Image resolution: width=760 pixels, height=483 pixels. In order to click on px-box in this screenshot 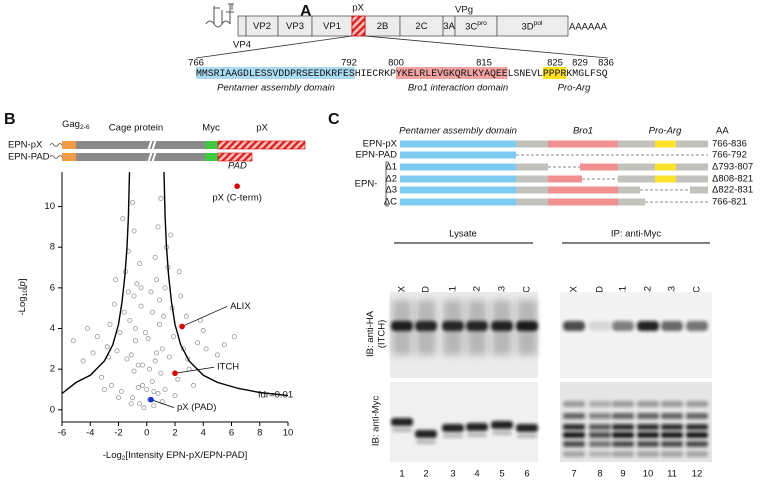, I will do `click(261, 145)`.